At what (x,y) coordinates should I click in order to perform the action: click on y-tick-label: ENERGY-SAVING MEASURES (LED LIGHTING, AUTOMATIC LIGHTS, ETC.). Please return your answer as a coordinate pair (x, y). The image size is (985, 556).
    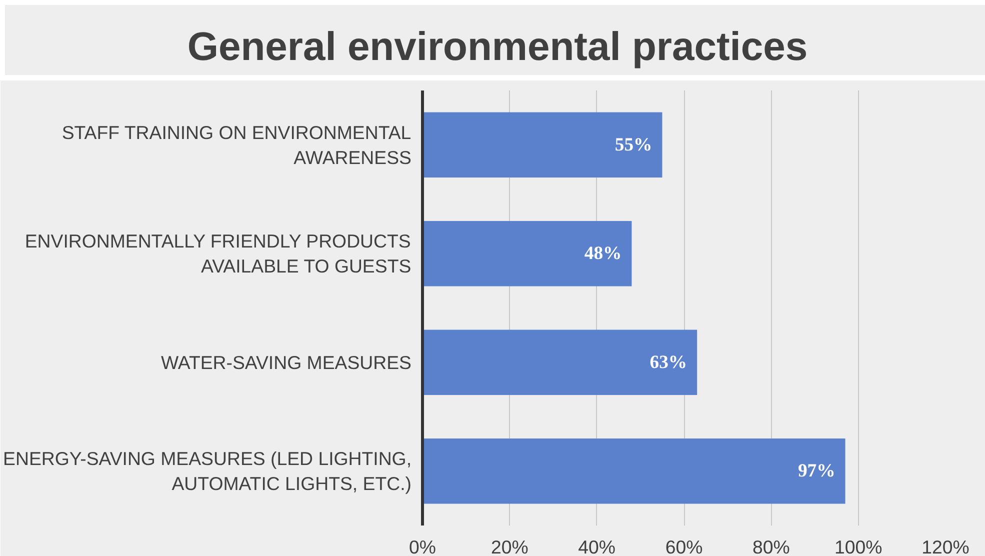
    Looking at the image, I should click on (207, 471).